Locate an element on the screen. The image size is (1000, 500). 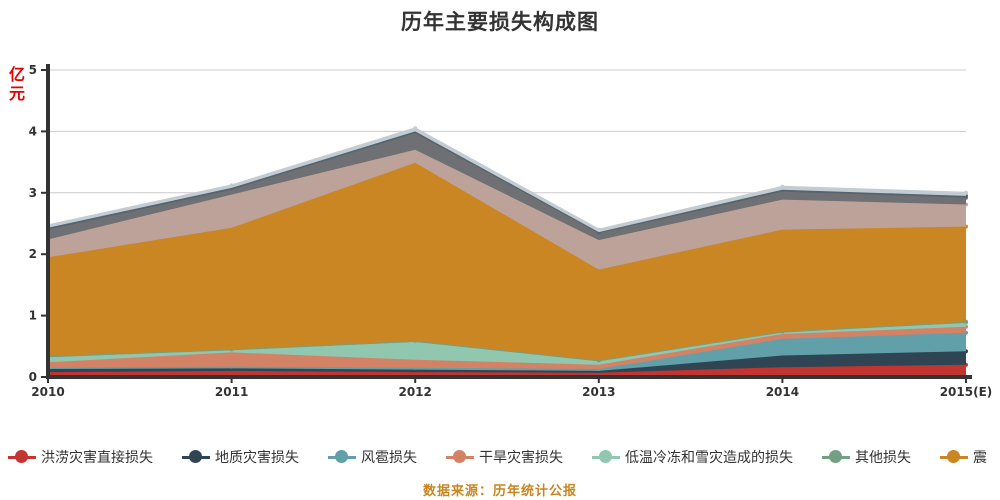
data-source-caption: 数据来源：历年统计公报 is located at coordinates (499, 491).